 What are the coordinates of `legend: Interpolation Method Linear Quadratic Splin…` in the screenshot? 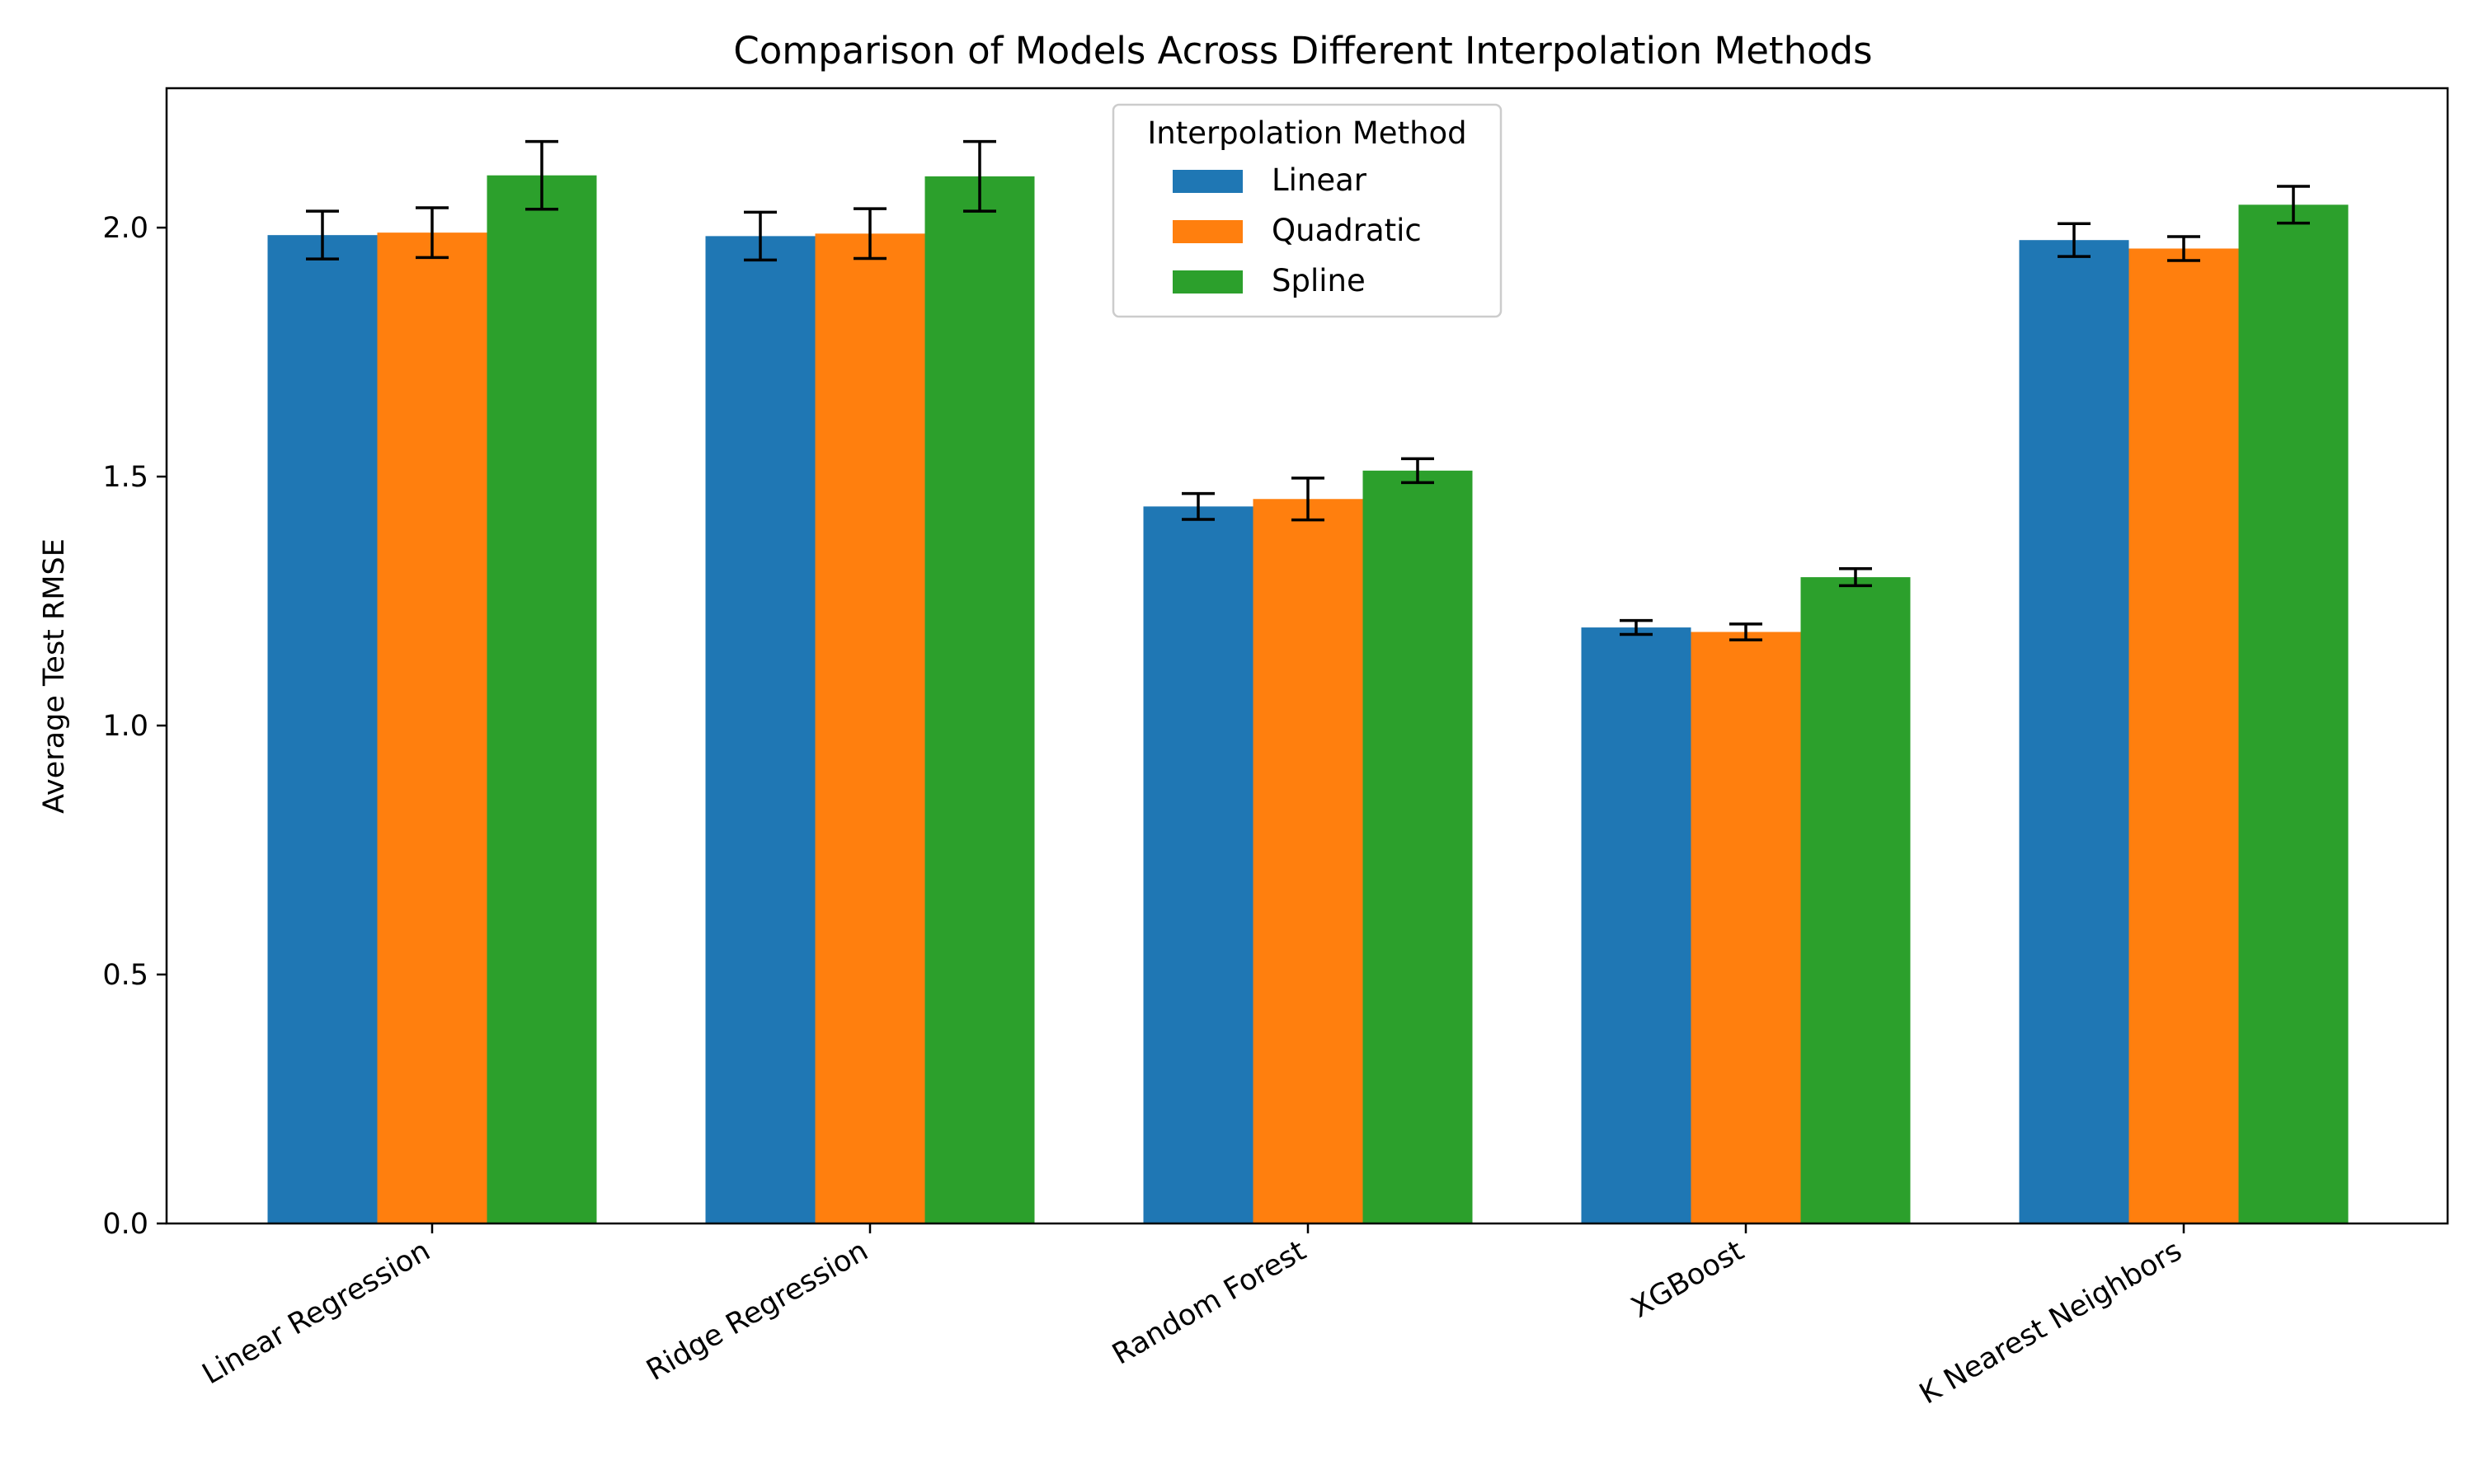 It's located at (1307, 210).